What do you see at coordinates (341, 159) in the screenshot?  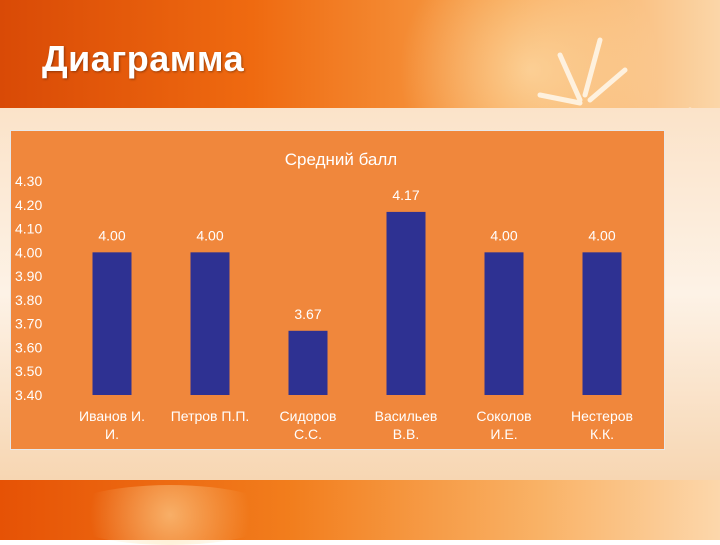 I see `chart-title: Средний балл` at bounding box center [341, 159].